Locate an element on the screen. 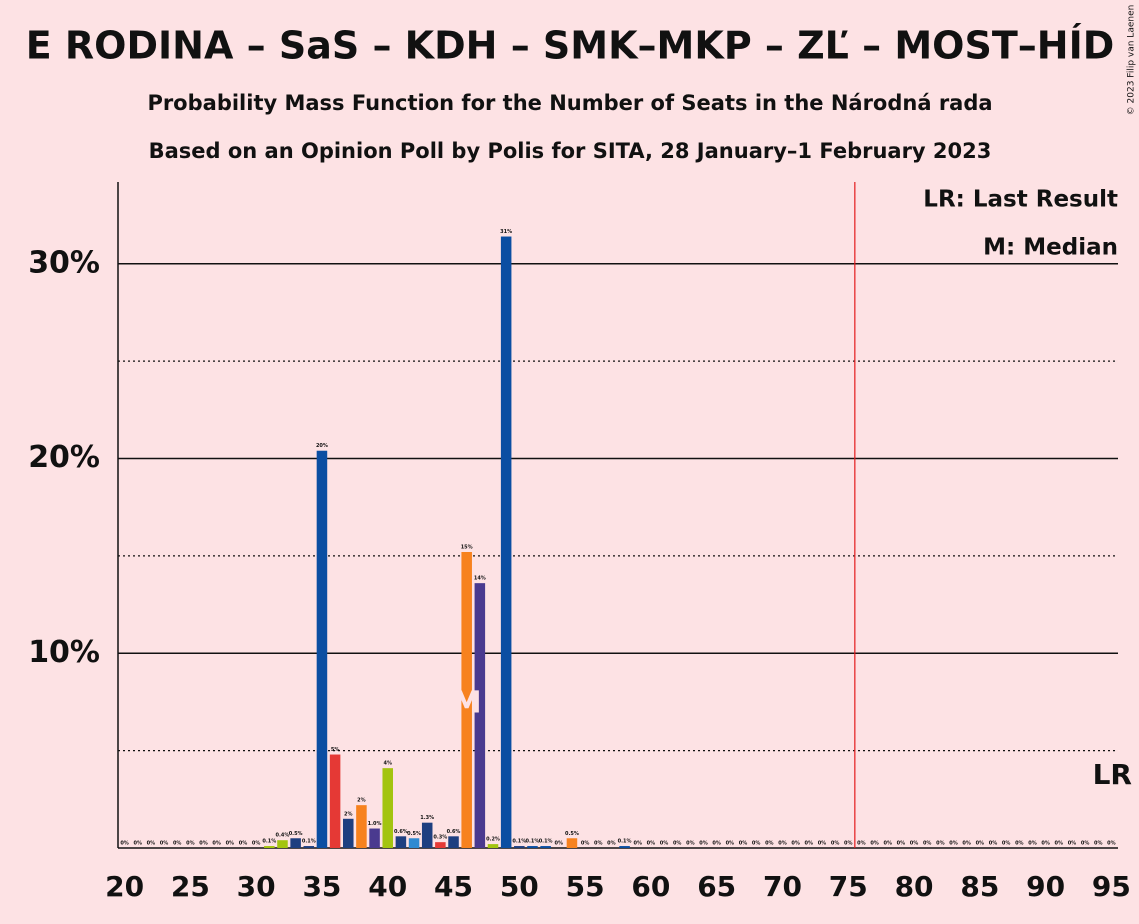 Image resolution: width=1139 pixels, height=924 pixels. x-tick-label: 30 is located at coordinates (256, 886).